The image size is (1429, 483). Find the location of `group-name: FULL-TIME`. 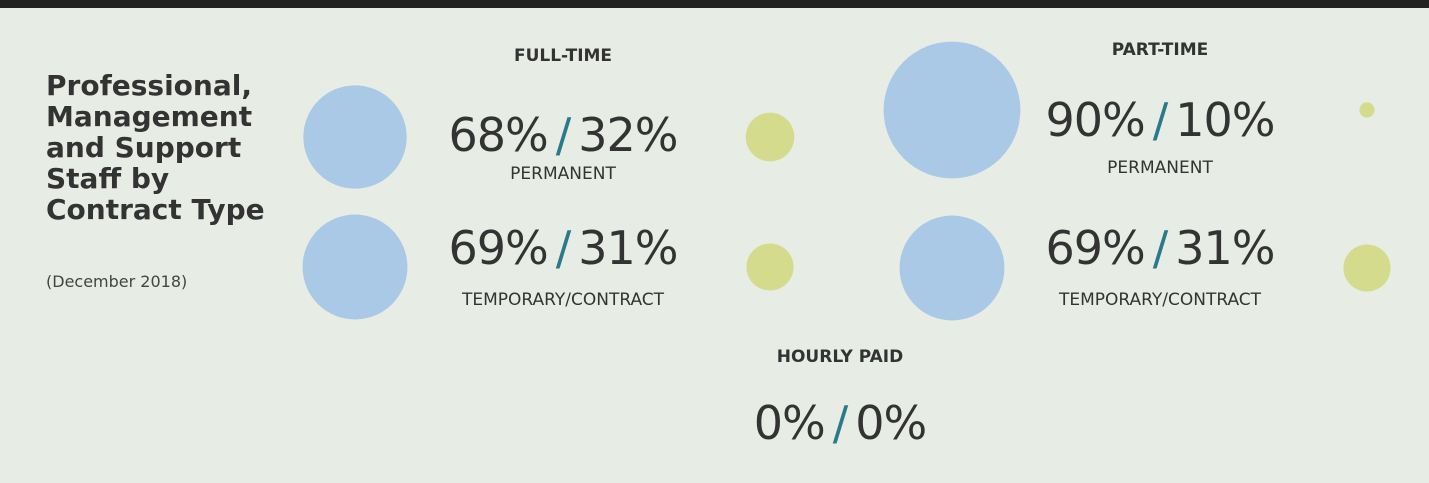

group-name: FULL-TIME is located at coordinates (563, 56).